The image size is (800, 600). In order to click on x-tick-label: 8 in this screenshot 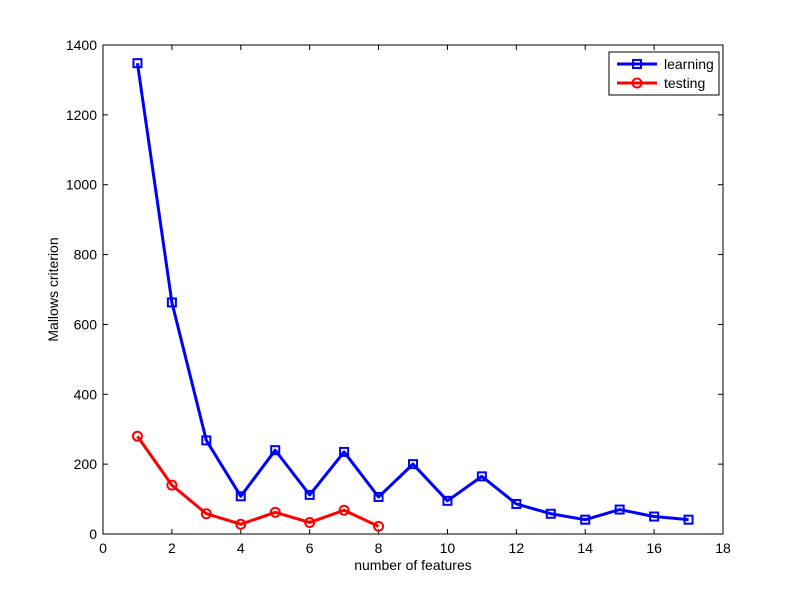, I will do `click(379, 548)`.